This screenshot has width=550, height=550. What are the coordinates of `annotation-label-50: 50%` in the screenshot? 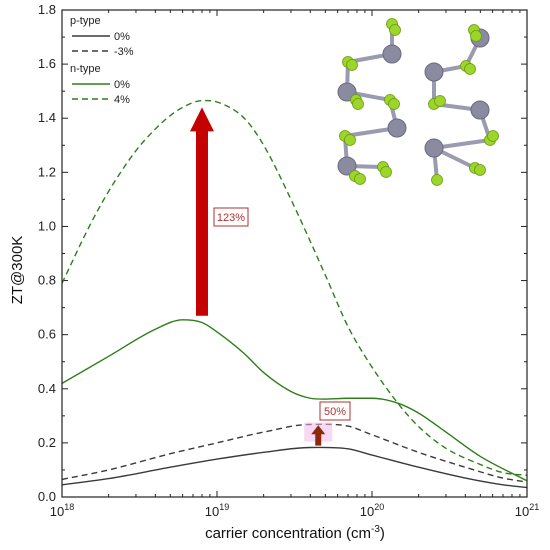 It's located at (335, 412).